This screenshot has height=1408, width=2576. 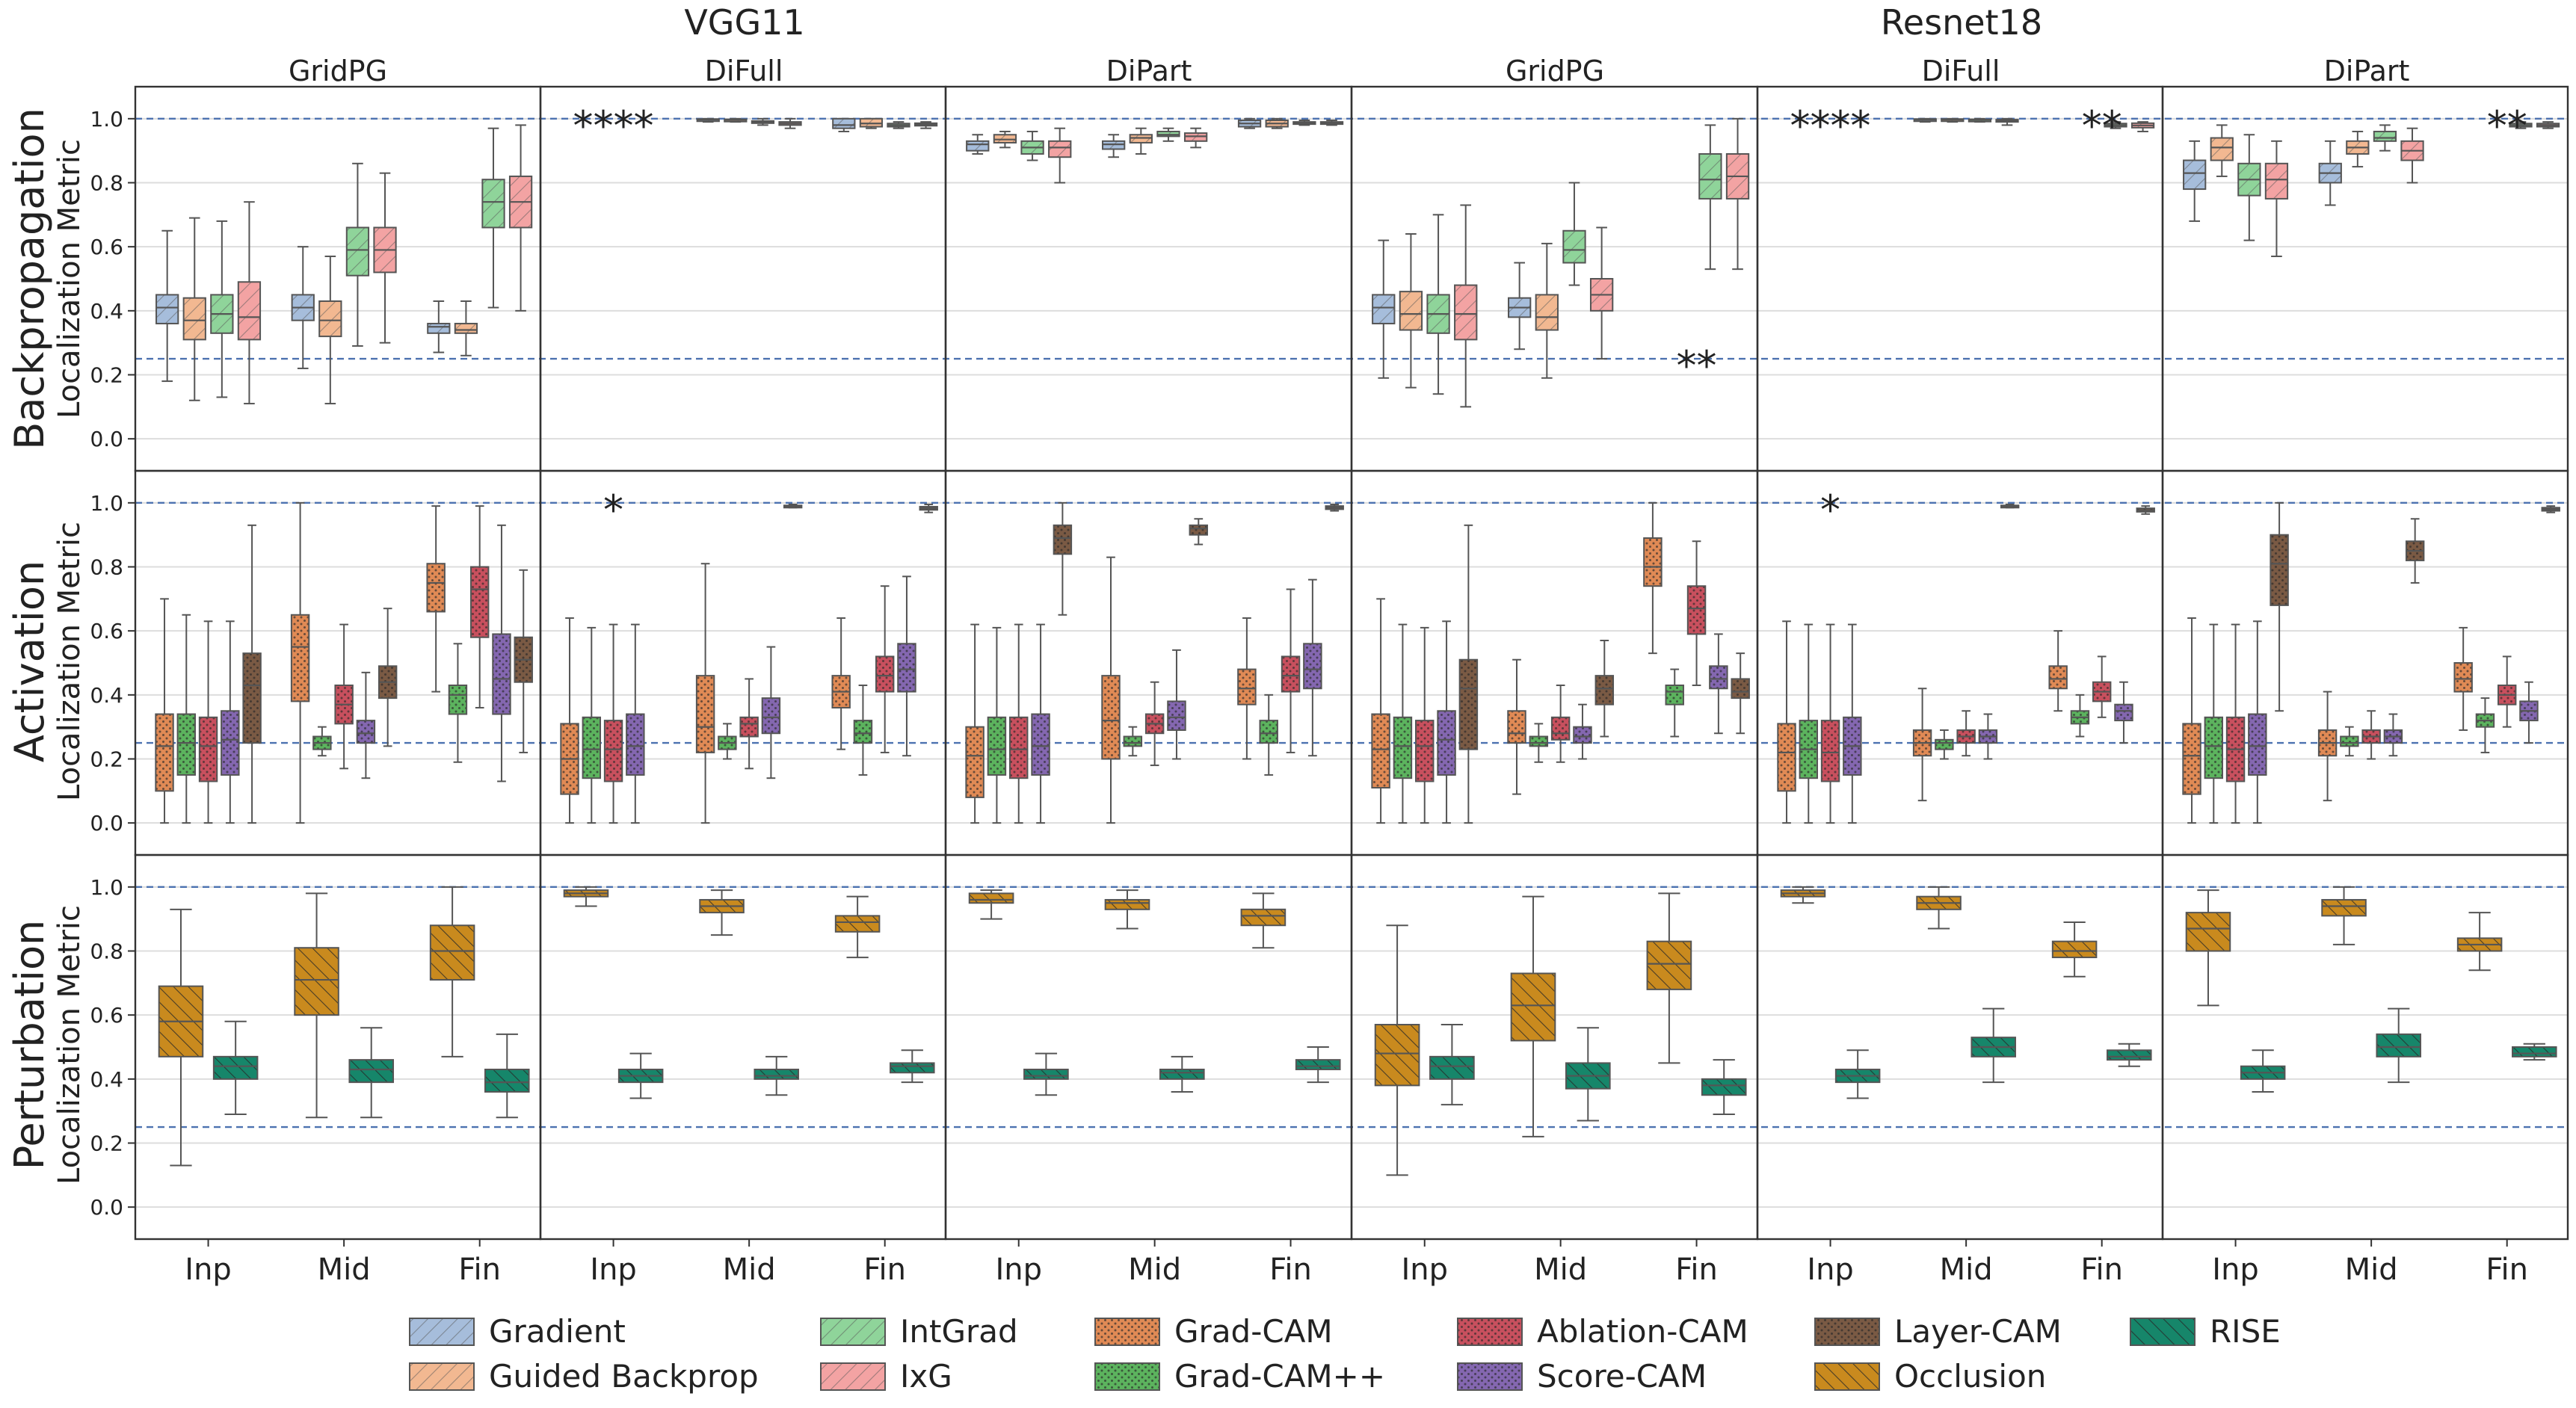 I want to click on y-tick-label: 0.8, so click(x=106, y=183).